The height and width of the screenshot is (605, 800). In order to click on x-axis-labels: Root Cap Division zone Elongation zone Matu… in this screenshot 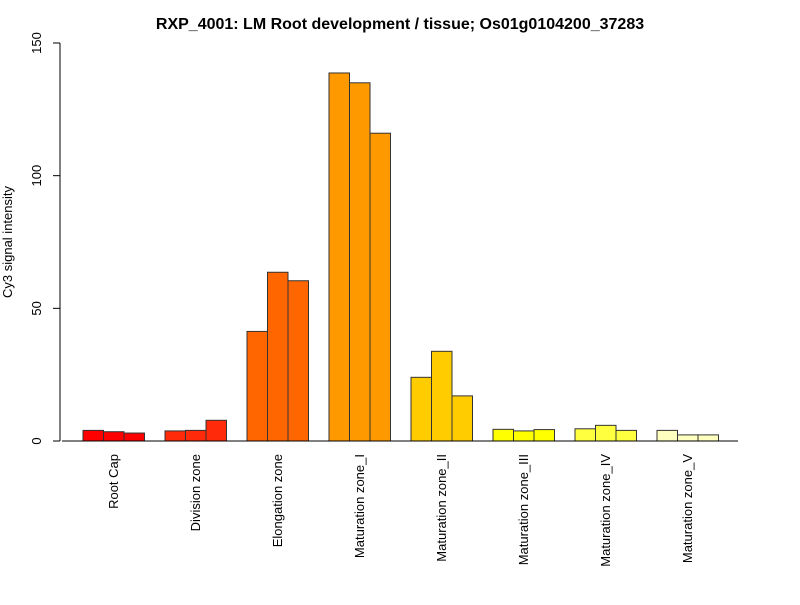, I will do `click(400, 510)`.